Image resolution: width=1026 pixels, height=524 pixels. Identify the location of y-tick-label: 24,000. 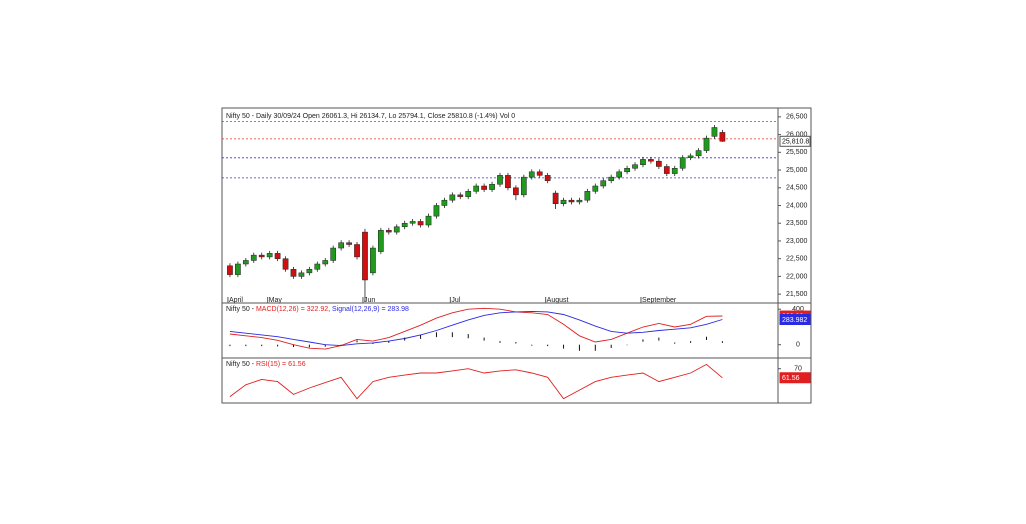
(797, 205).